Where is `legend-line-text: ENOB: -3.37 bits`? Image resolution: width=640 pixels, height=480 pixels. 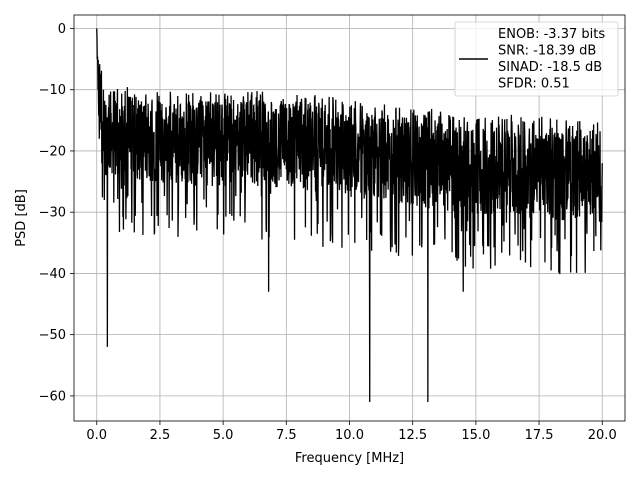
legend-line-text: ENOB: -3.37 bits is located at coordinates (551, 34).